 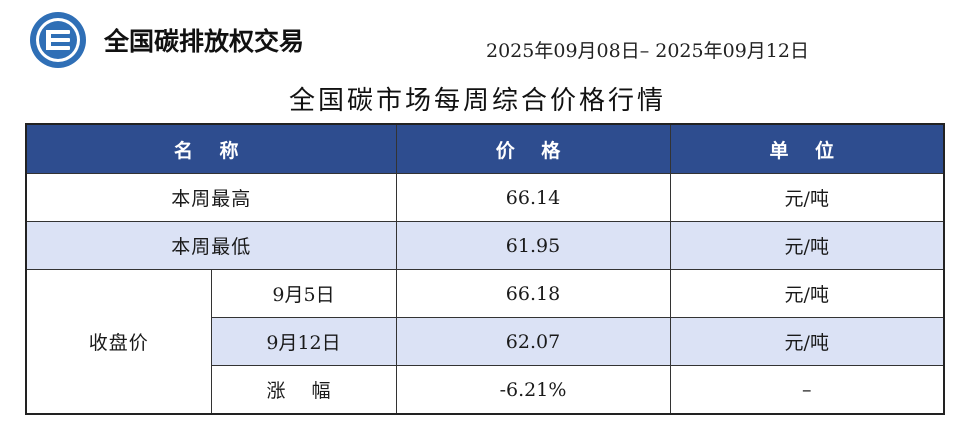 What do you see at coordinates (118, 342) in the screenshot?
I see `closing-price-label: 收盘价` at bounding box center [118, 342].